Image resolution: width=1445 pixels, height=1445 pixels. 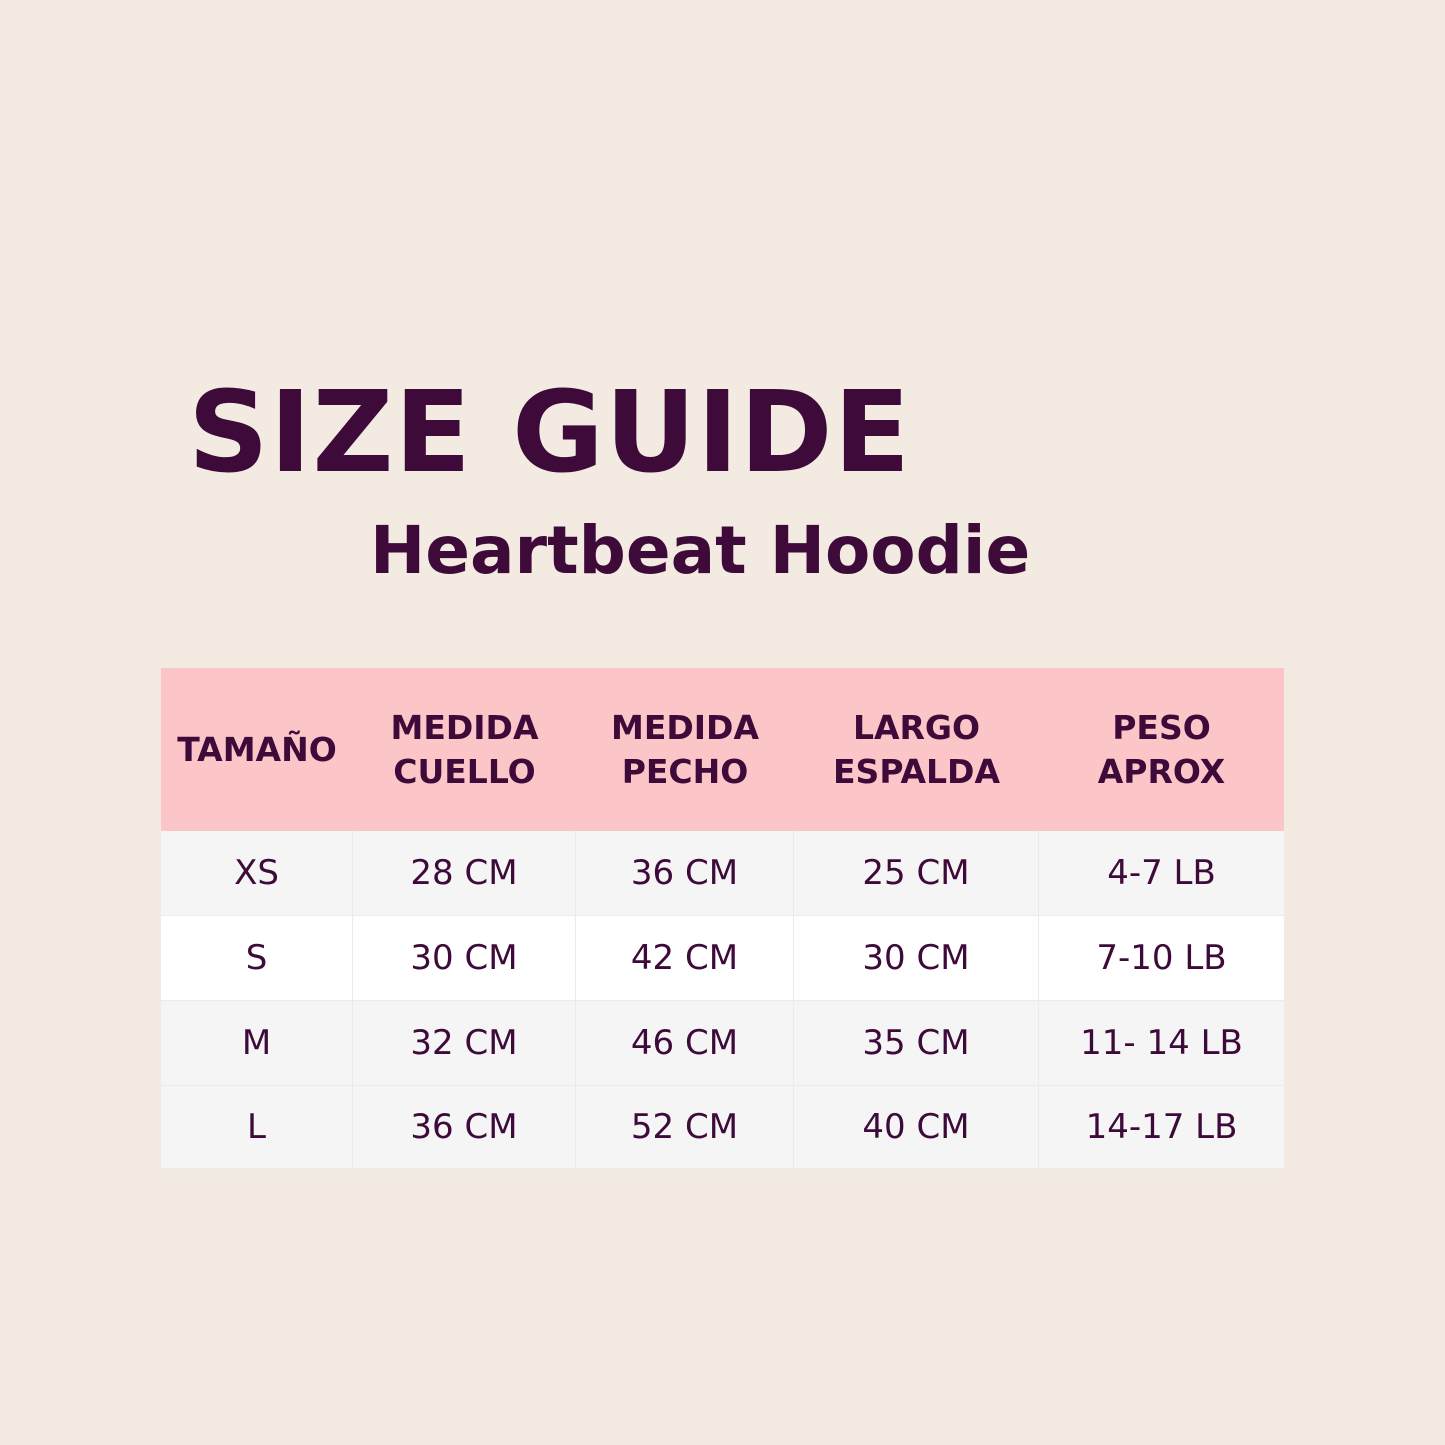 I want to click on header-text: PECHO, so click(x=685, y=771).